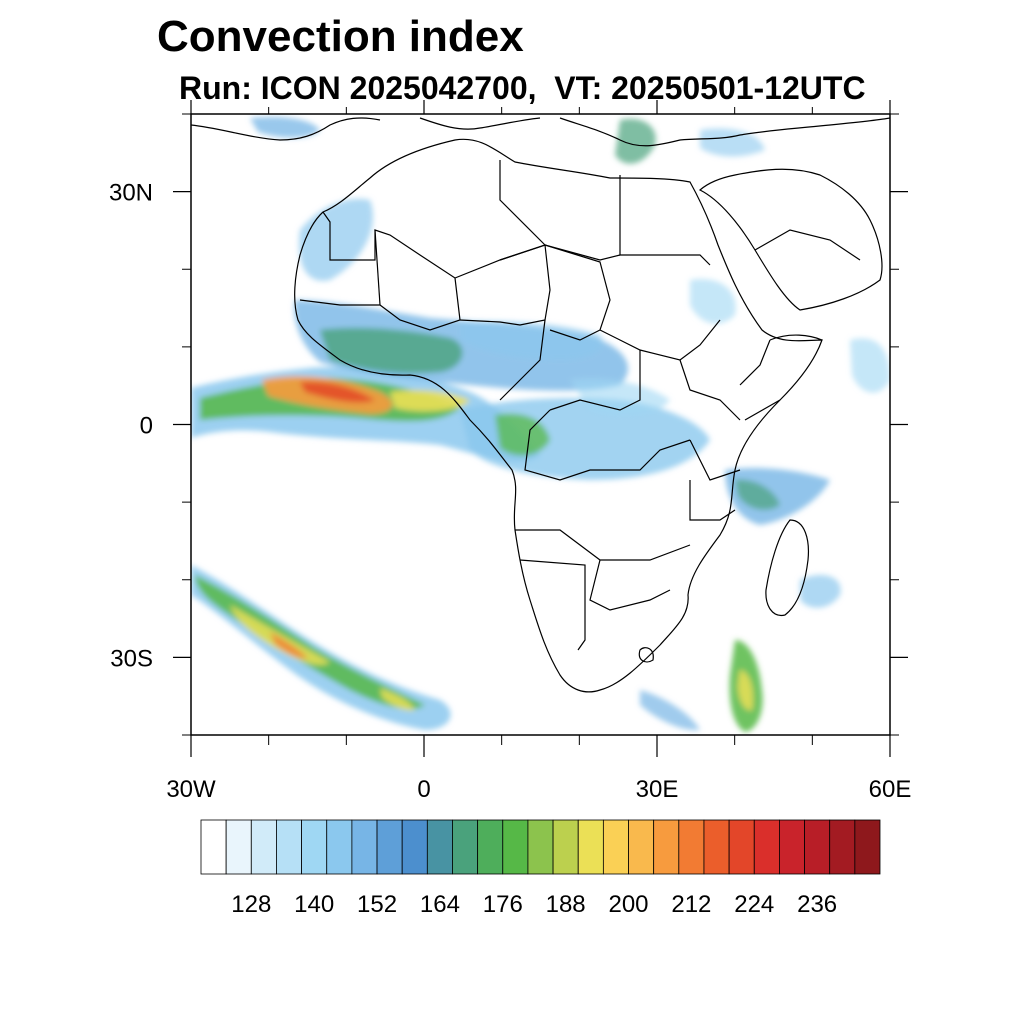  I want to click on lon-tick-label: 30E, so click(657, 789).